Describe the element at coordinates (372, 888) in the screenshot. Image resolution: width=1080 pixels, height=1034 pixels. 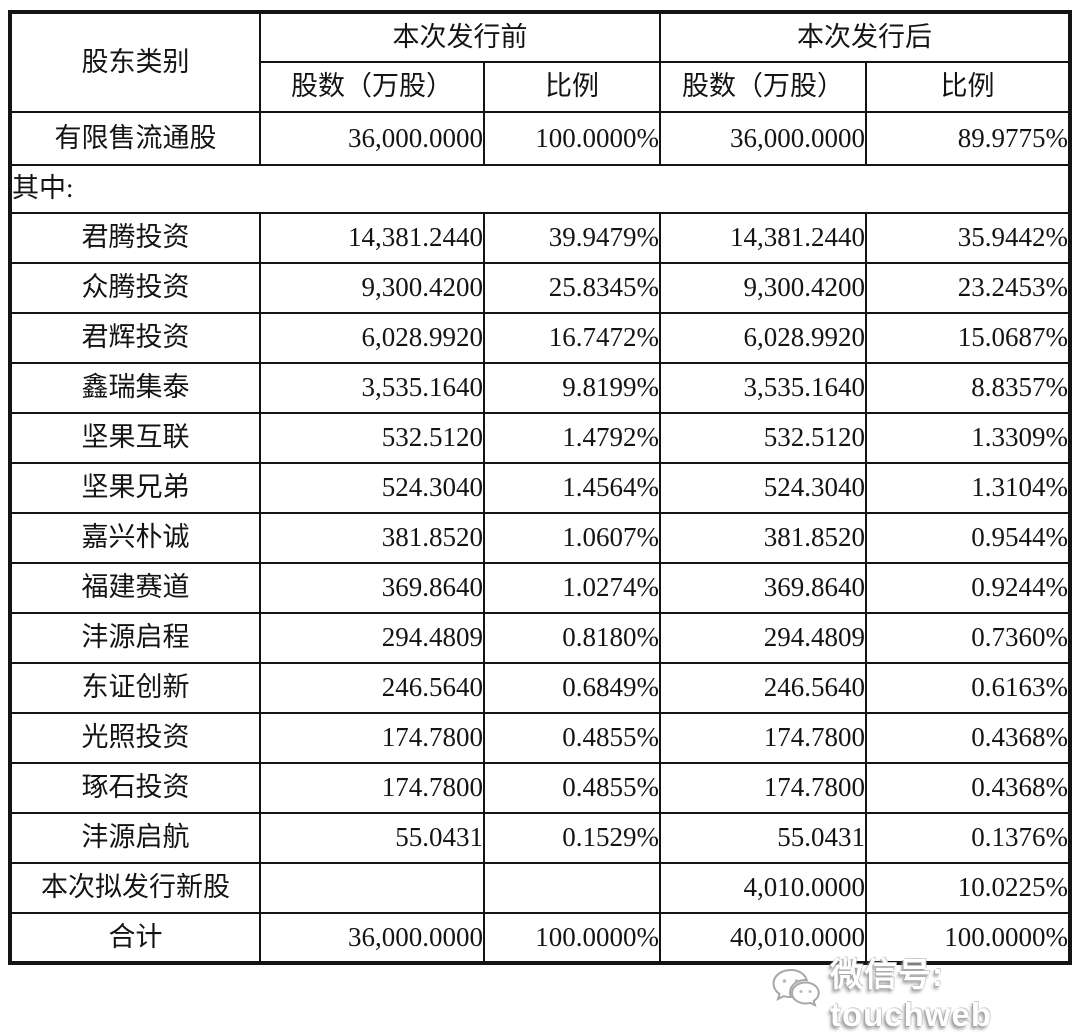
I see `cell-before-shares` at that location.